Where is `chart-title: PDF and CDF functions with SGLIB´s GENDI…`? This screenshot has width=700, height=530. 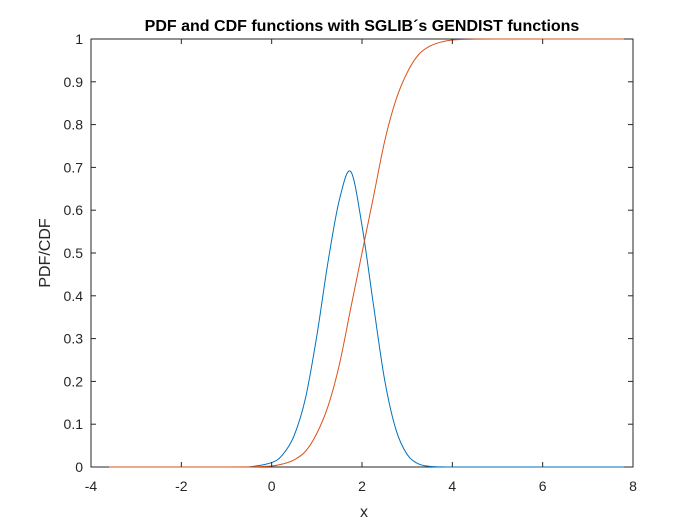
chart-title: PDF and CDF functions with SGLIB´s GENDI… is located at coordinates (362, 26).